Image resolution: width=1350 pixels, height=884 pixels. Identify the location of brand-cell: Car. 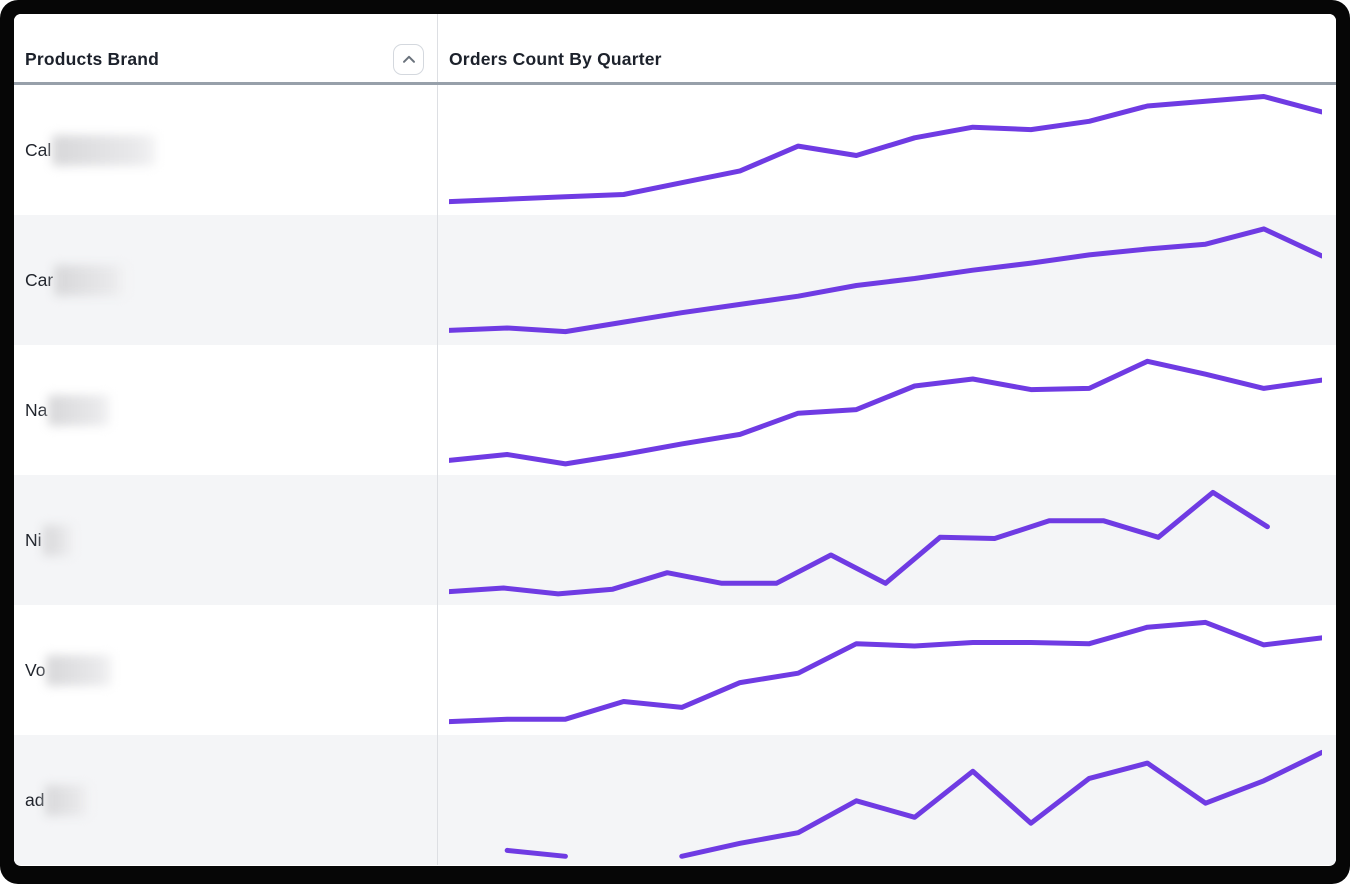
(226, 280).